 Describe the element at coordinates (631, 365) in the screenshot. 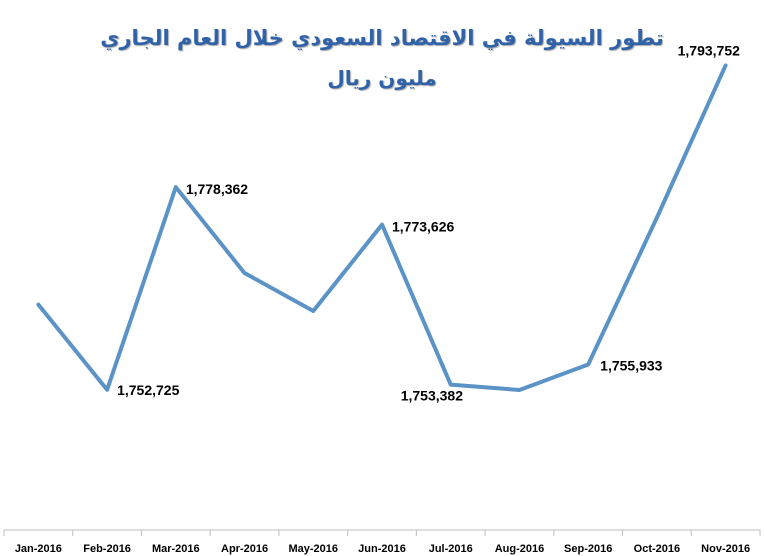

I see `data-label: 1,755,933` at that location.